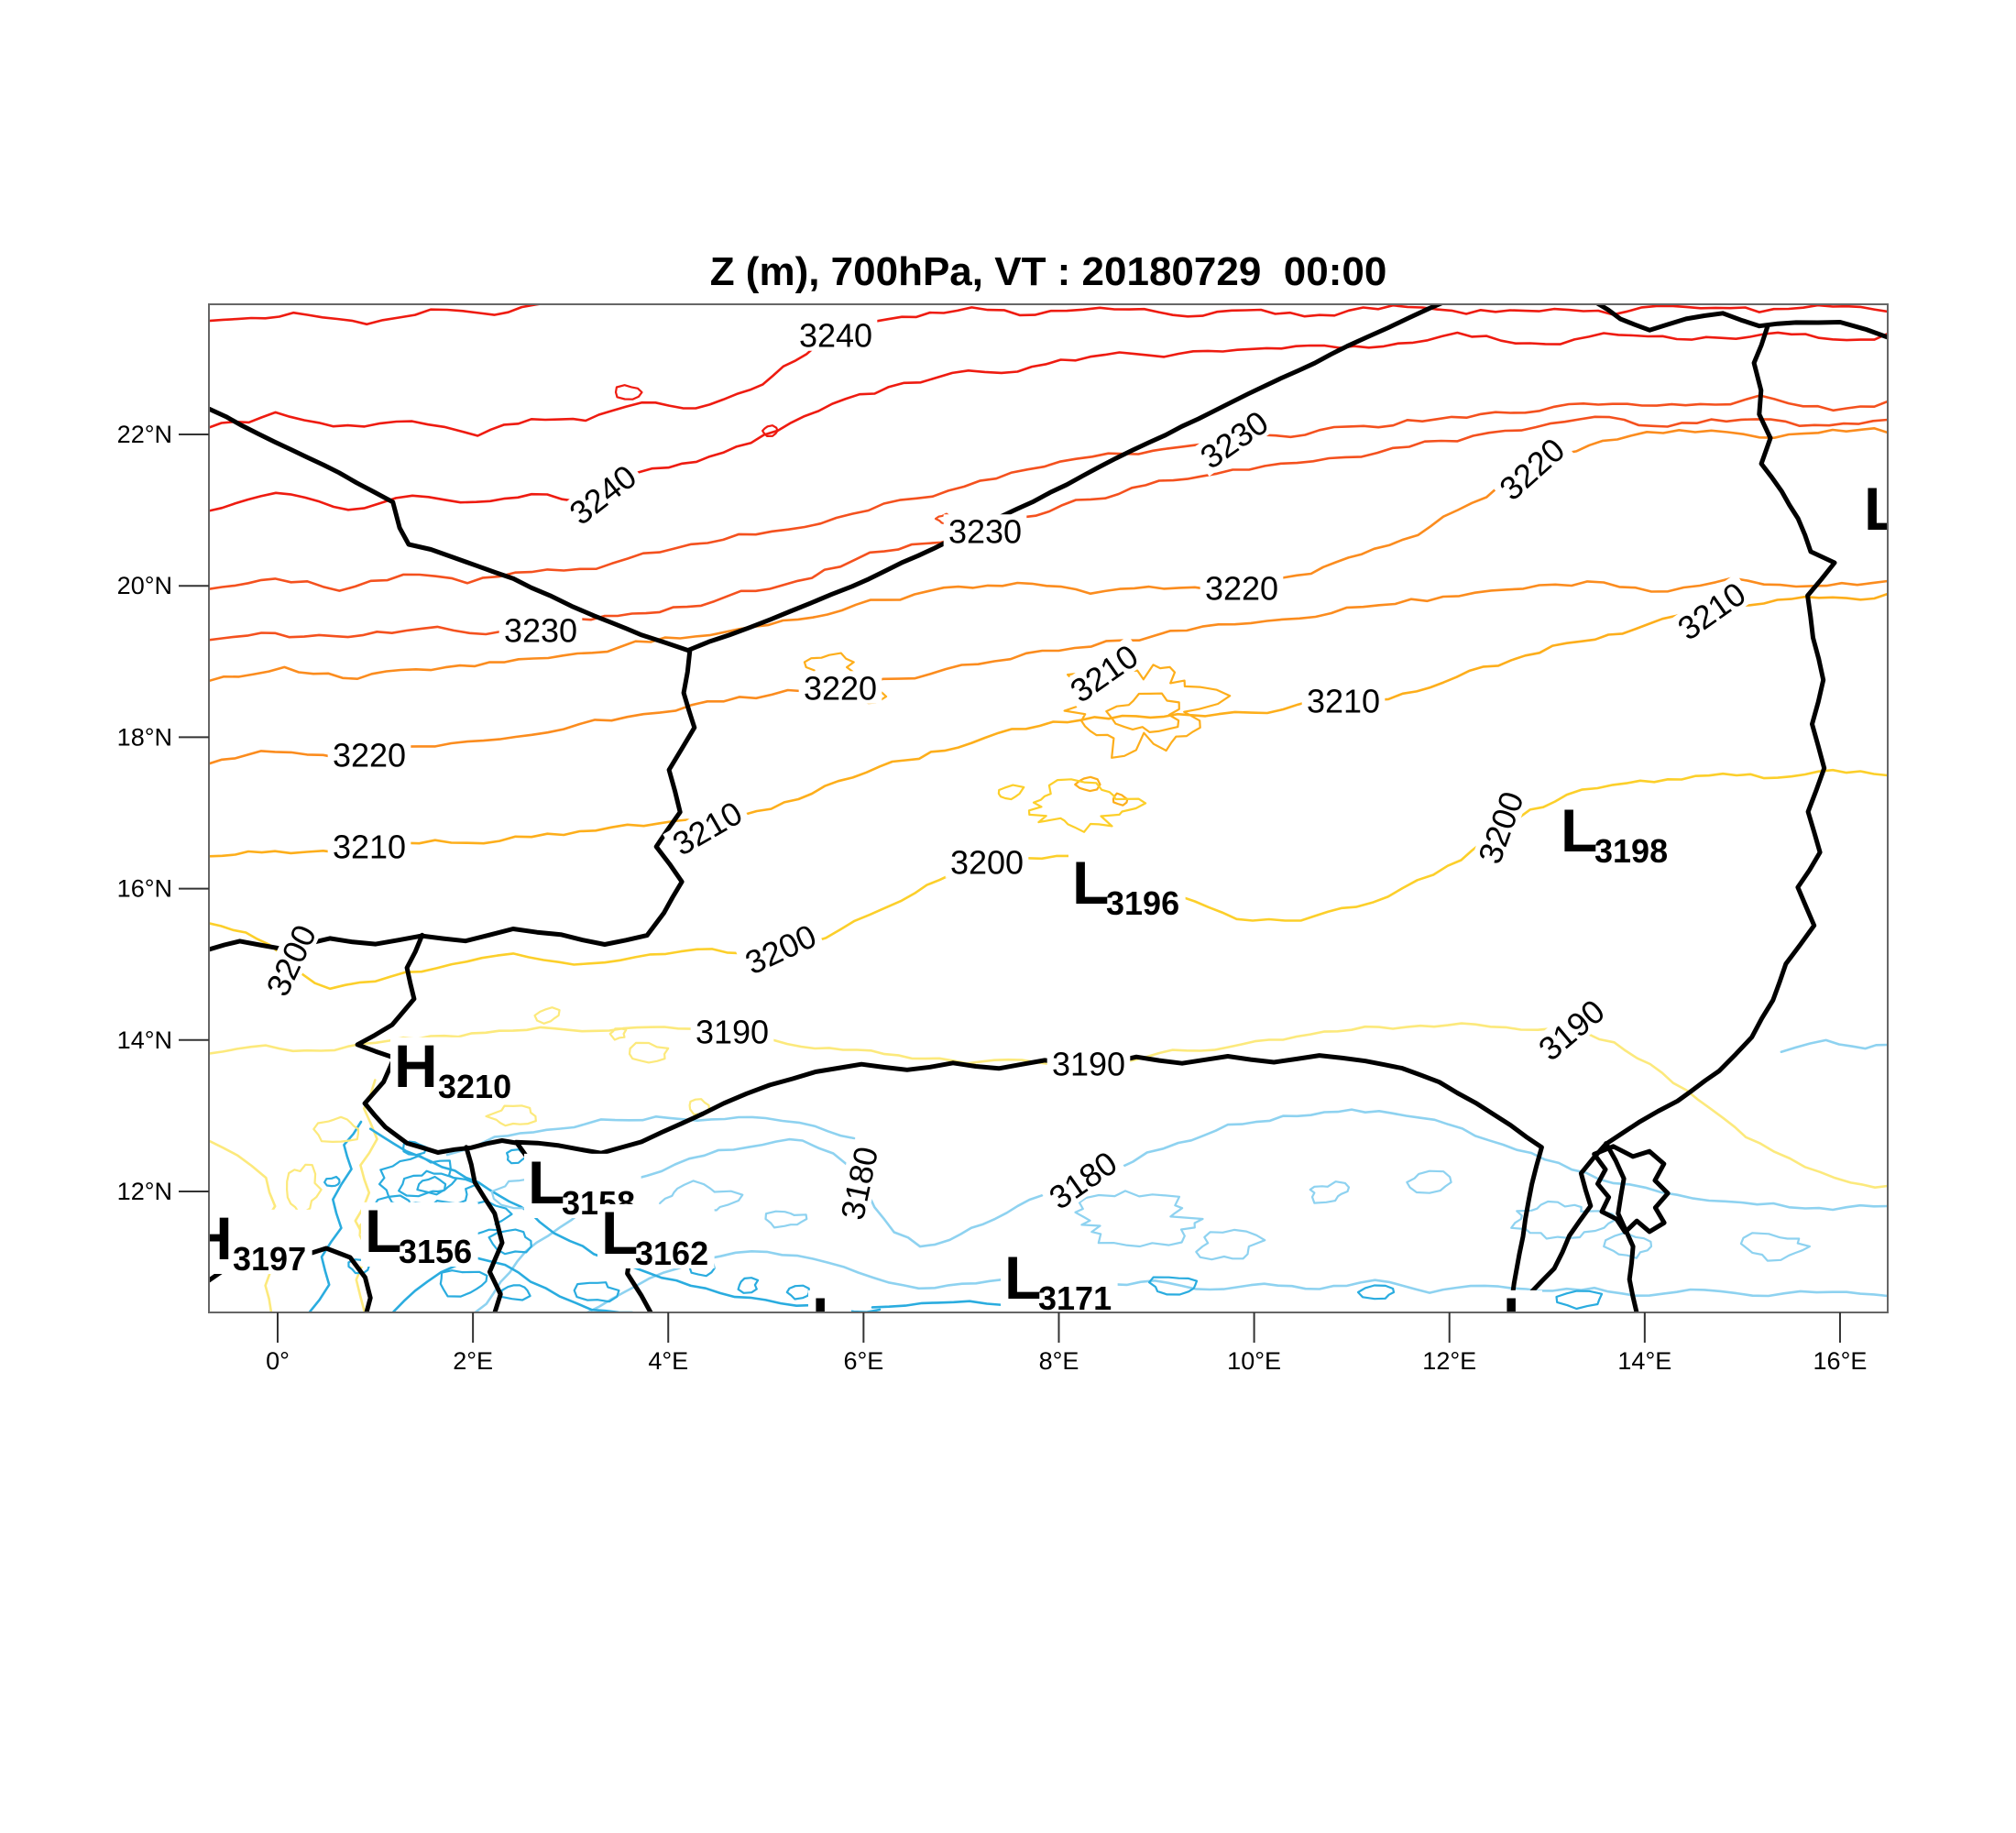 This screenshot has height=1833, width=2016. Describe the element at coordinates (453, 800) in the screenshot. I see `country-border-mali-niger` at that location.